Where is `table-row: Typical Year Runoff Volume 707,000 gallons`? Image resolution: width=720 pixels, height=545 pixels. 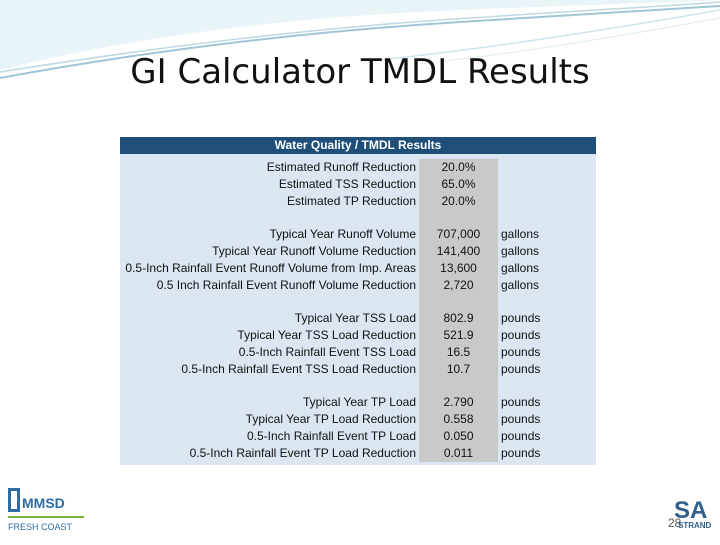 table-row: Typical Year Runoff Volume 707,000 gallons is located at coordinates (358, 234).